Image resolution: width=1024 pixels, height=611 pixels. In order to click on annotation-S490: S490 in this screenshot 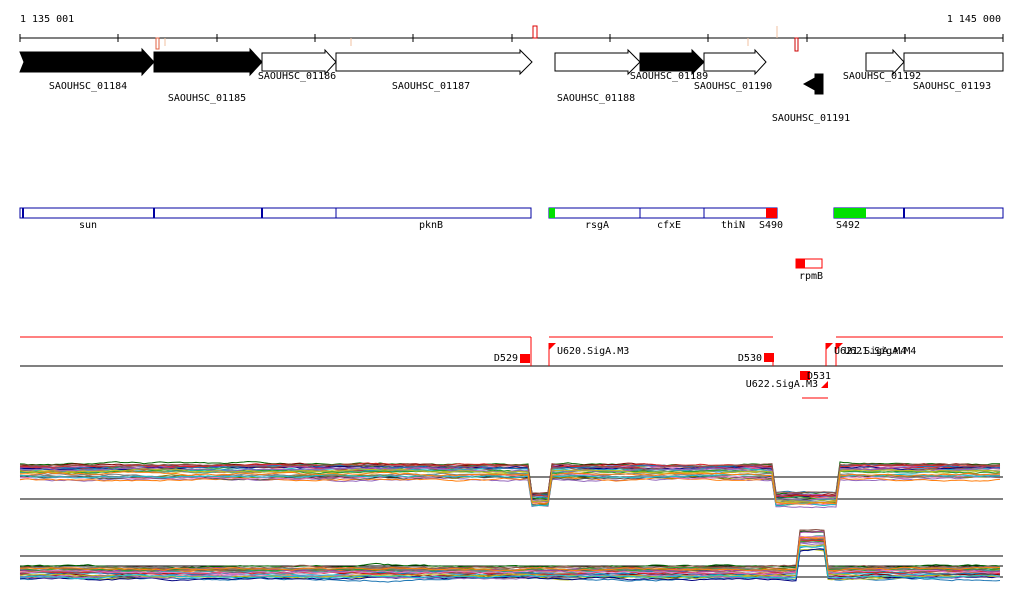, I will do `click(771, 225)`.